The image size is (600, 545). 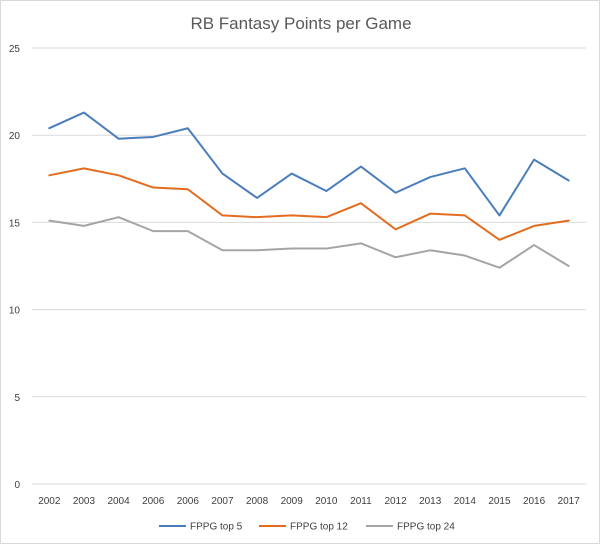 I want to click on legend: FPPG top 5 FPPG top 12 FPPG top 24, so click(x=307, y=527).